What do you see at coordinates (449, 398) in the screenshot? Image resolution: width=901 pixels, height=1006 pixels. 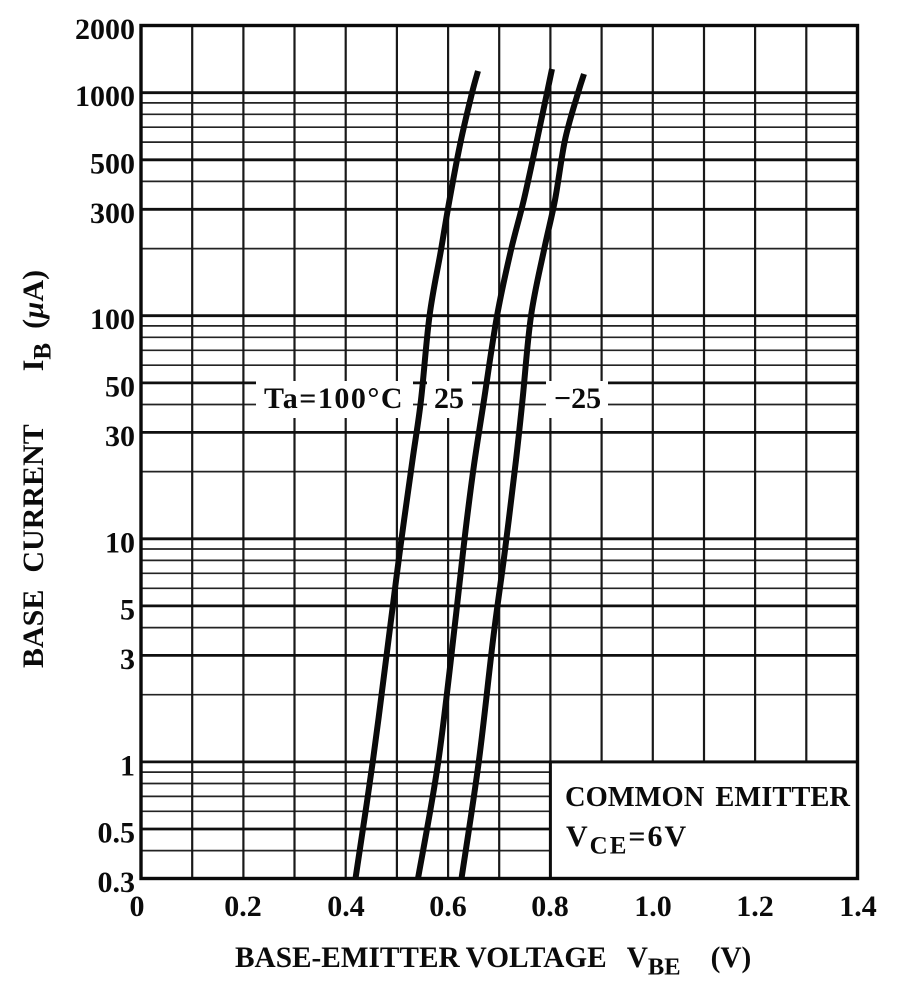 I see `svg-text: 25` at bounding box center [449, 398].